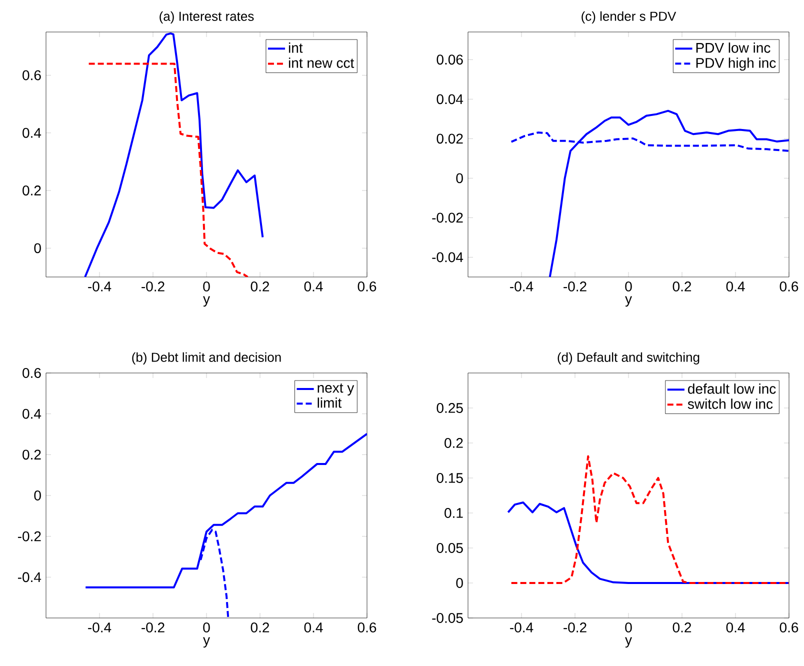 This screenshot has height=666, width=804. I want to click on y-tick-label: -0.4, so click(30, 577).